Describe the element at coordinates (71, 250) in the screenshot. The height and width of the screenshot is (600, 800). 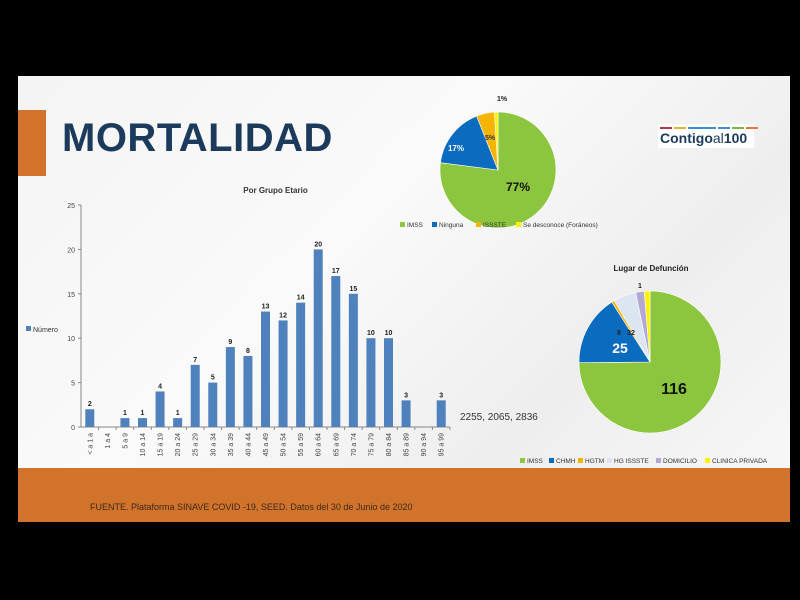
I see `y-tick-label: 20` at that location.